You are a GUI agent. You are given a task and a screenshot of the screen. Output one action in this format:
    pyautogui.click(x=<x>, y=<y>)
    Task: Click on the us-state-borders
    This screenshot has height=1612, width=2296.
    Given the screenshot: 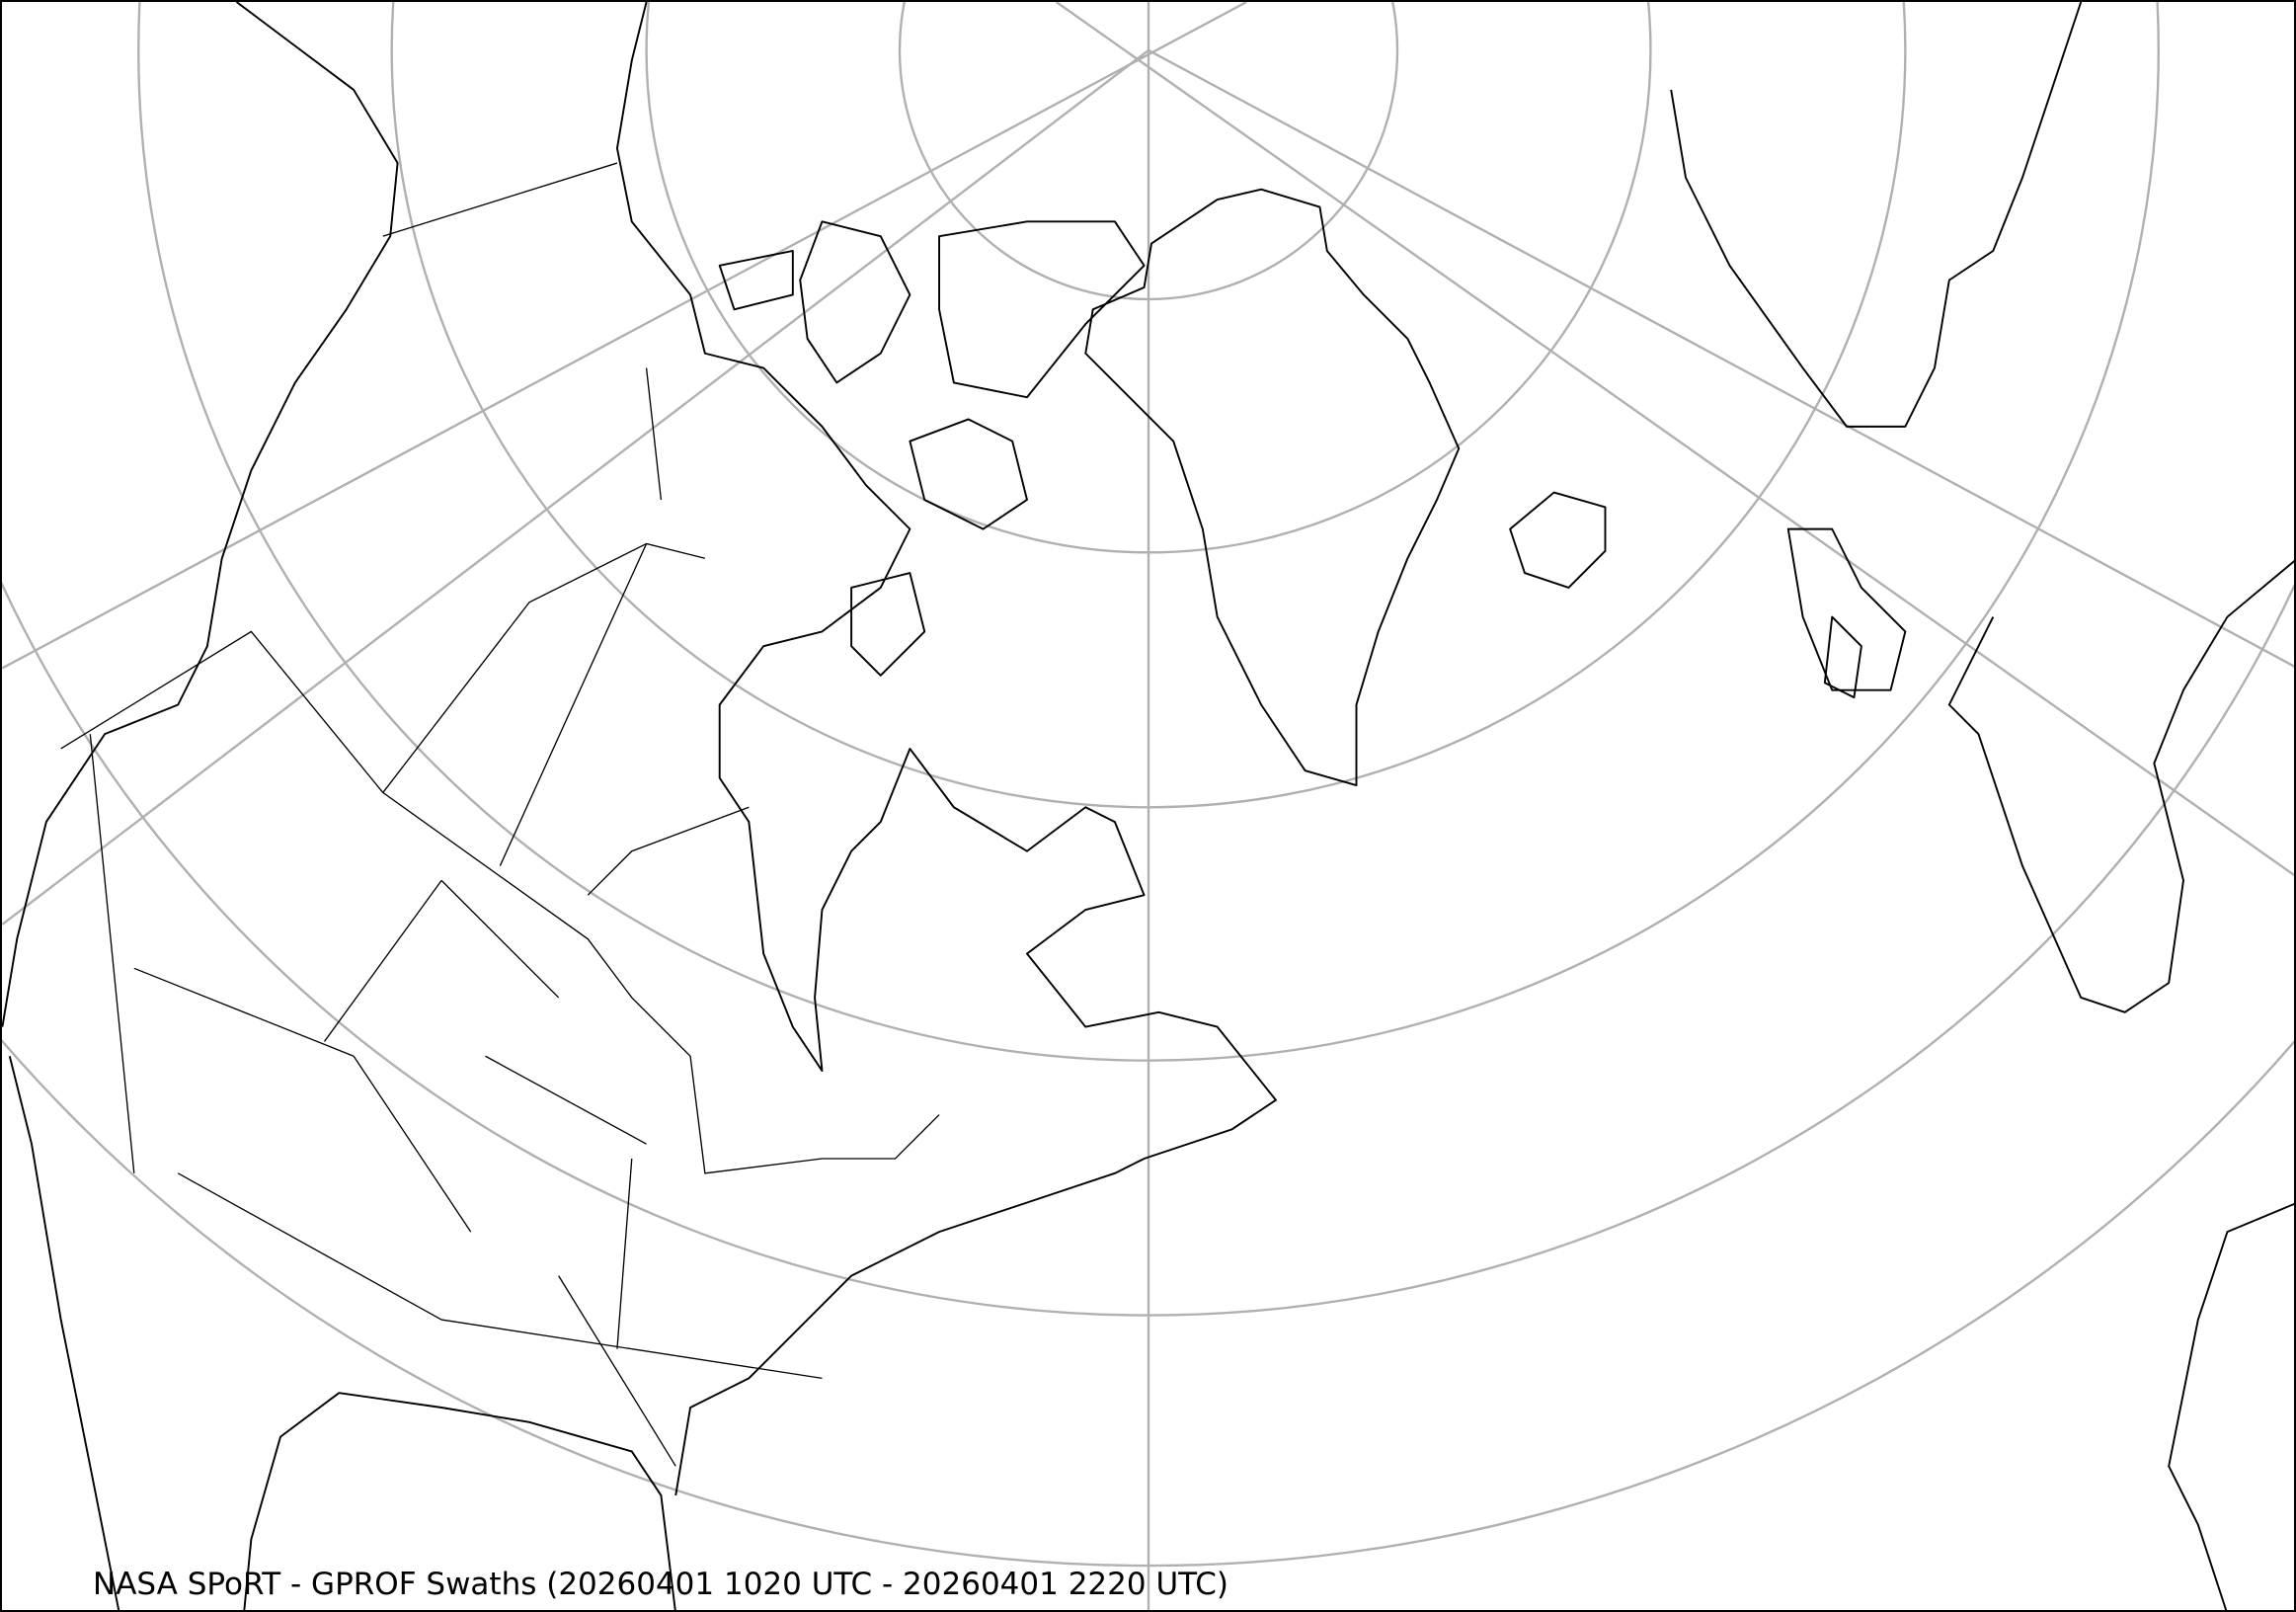 What is the action you would take?
    pyautogui.click(x=456, y=1100)
    